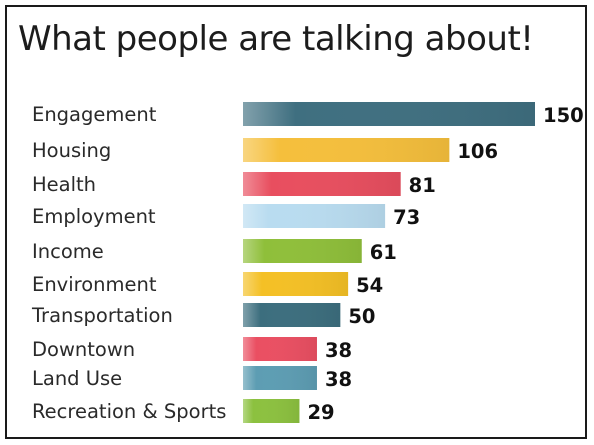  I want to click on value-label: 73, so click(406, 217).